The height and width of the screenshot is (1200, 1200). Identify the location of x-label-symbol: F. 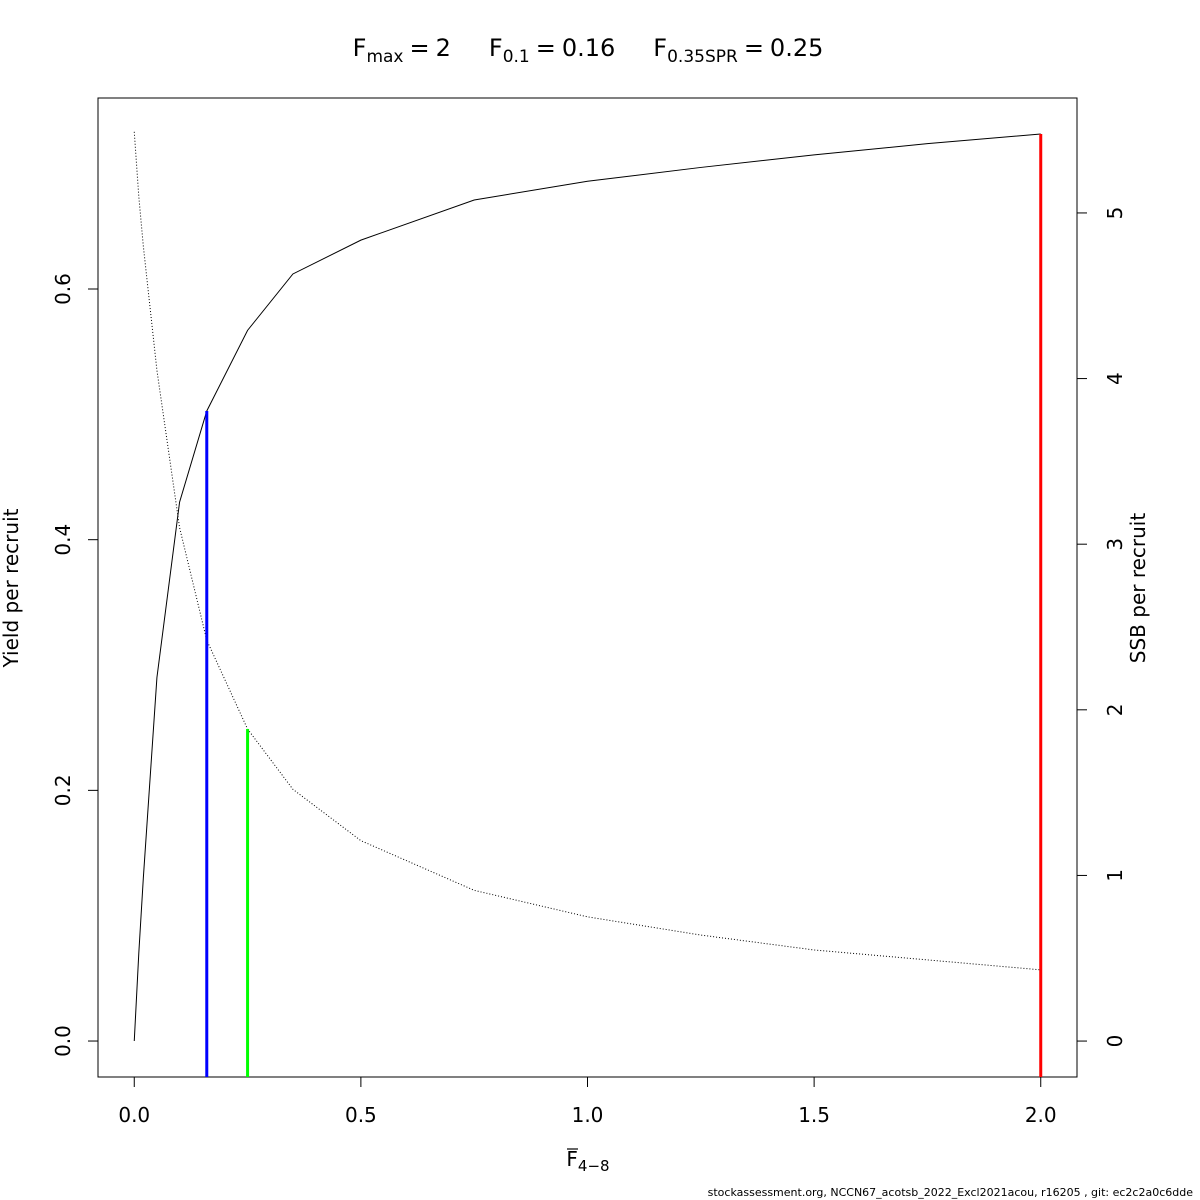
(572, 1159).